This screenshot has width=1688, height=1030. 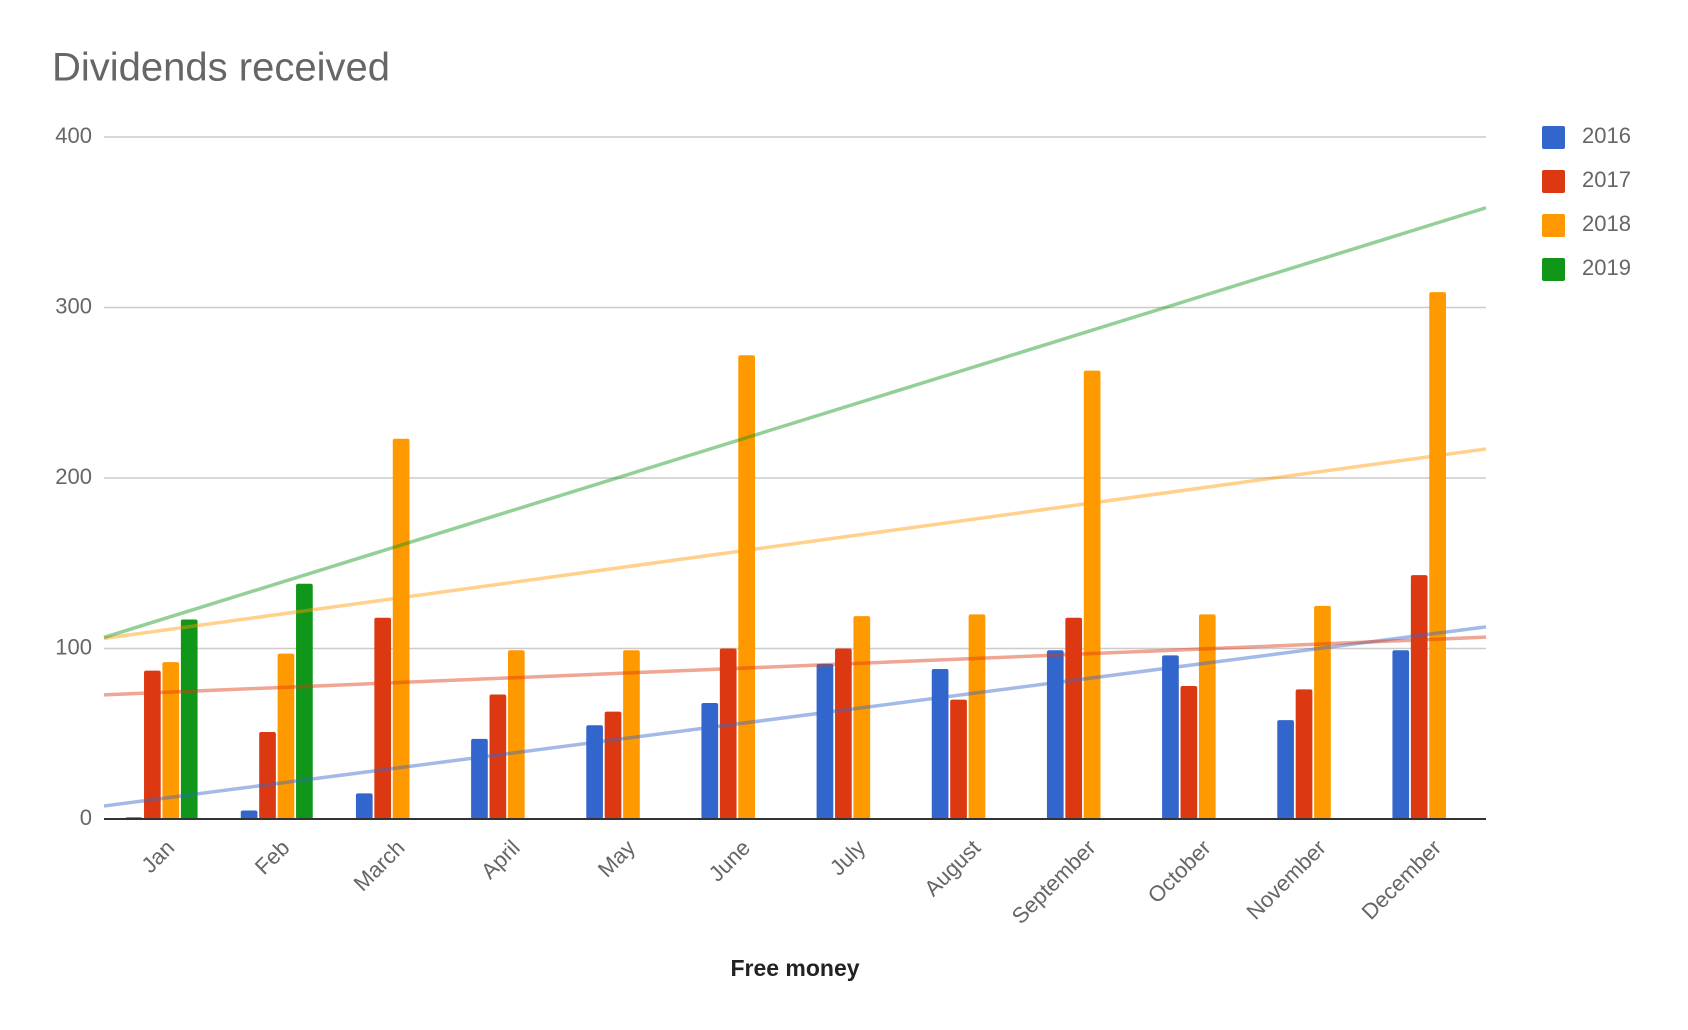 I want to click on x-tick-label: May, so click(x=616, y=858).